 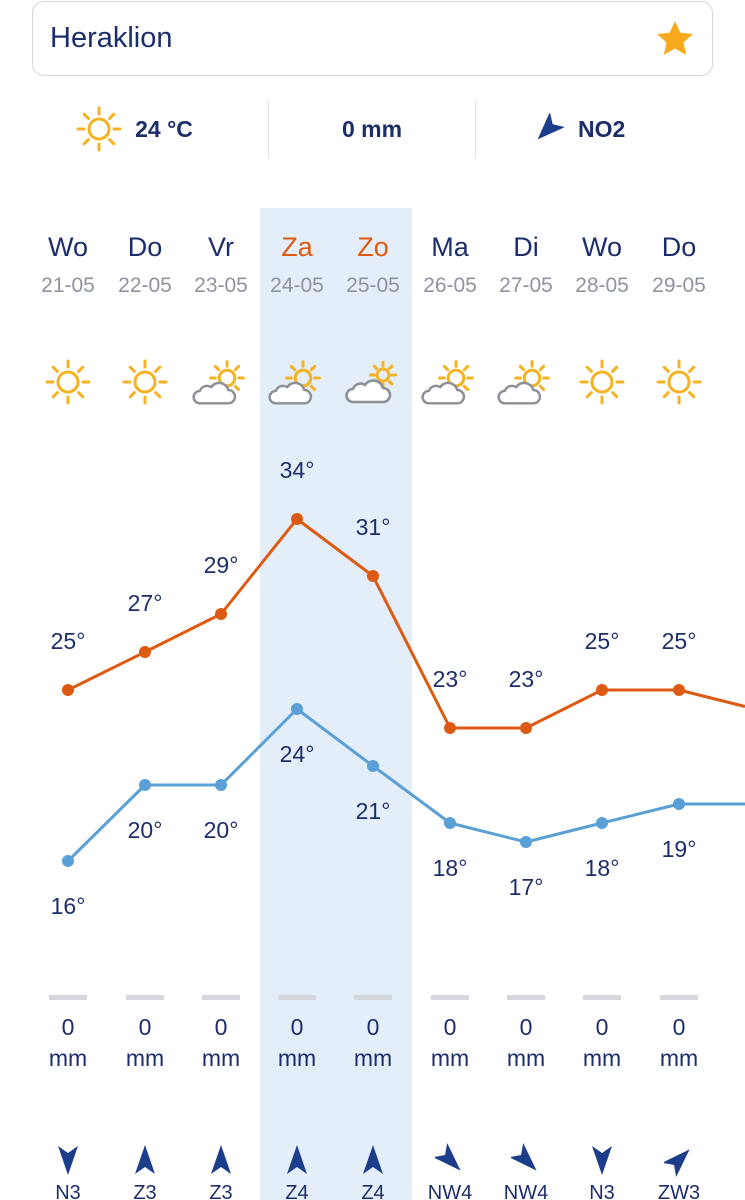 I want to click on day-date: 22-05, so click(x=145, y=285).